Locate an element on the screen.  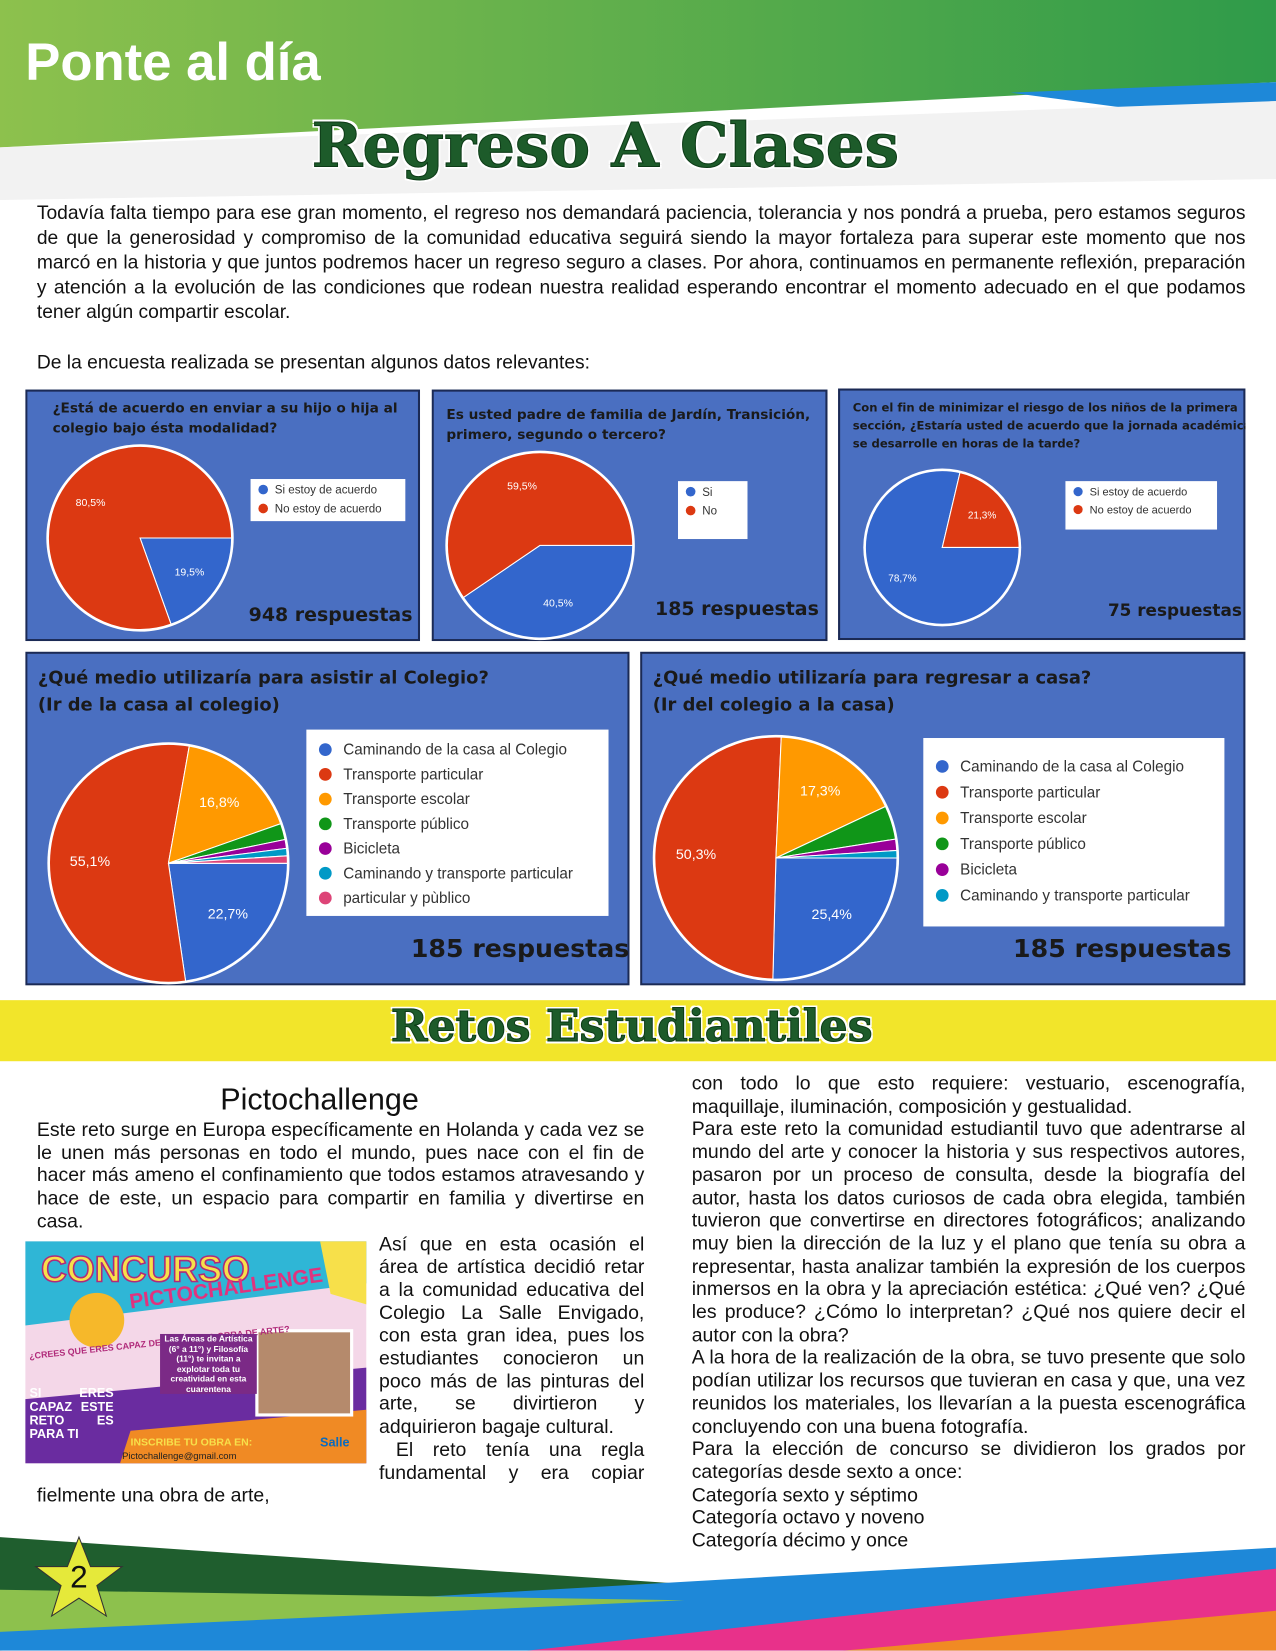
category: Categoría décimo y once is located at coordinates (800, 1539).